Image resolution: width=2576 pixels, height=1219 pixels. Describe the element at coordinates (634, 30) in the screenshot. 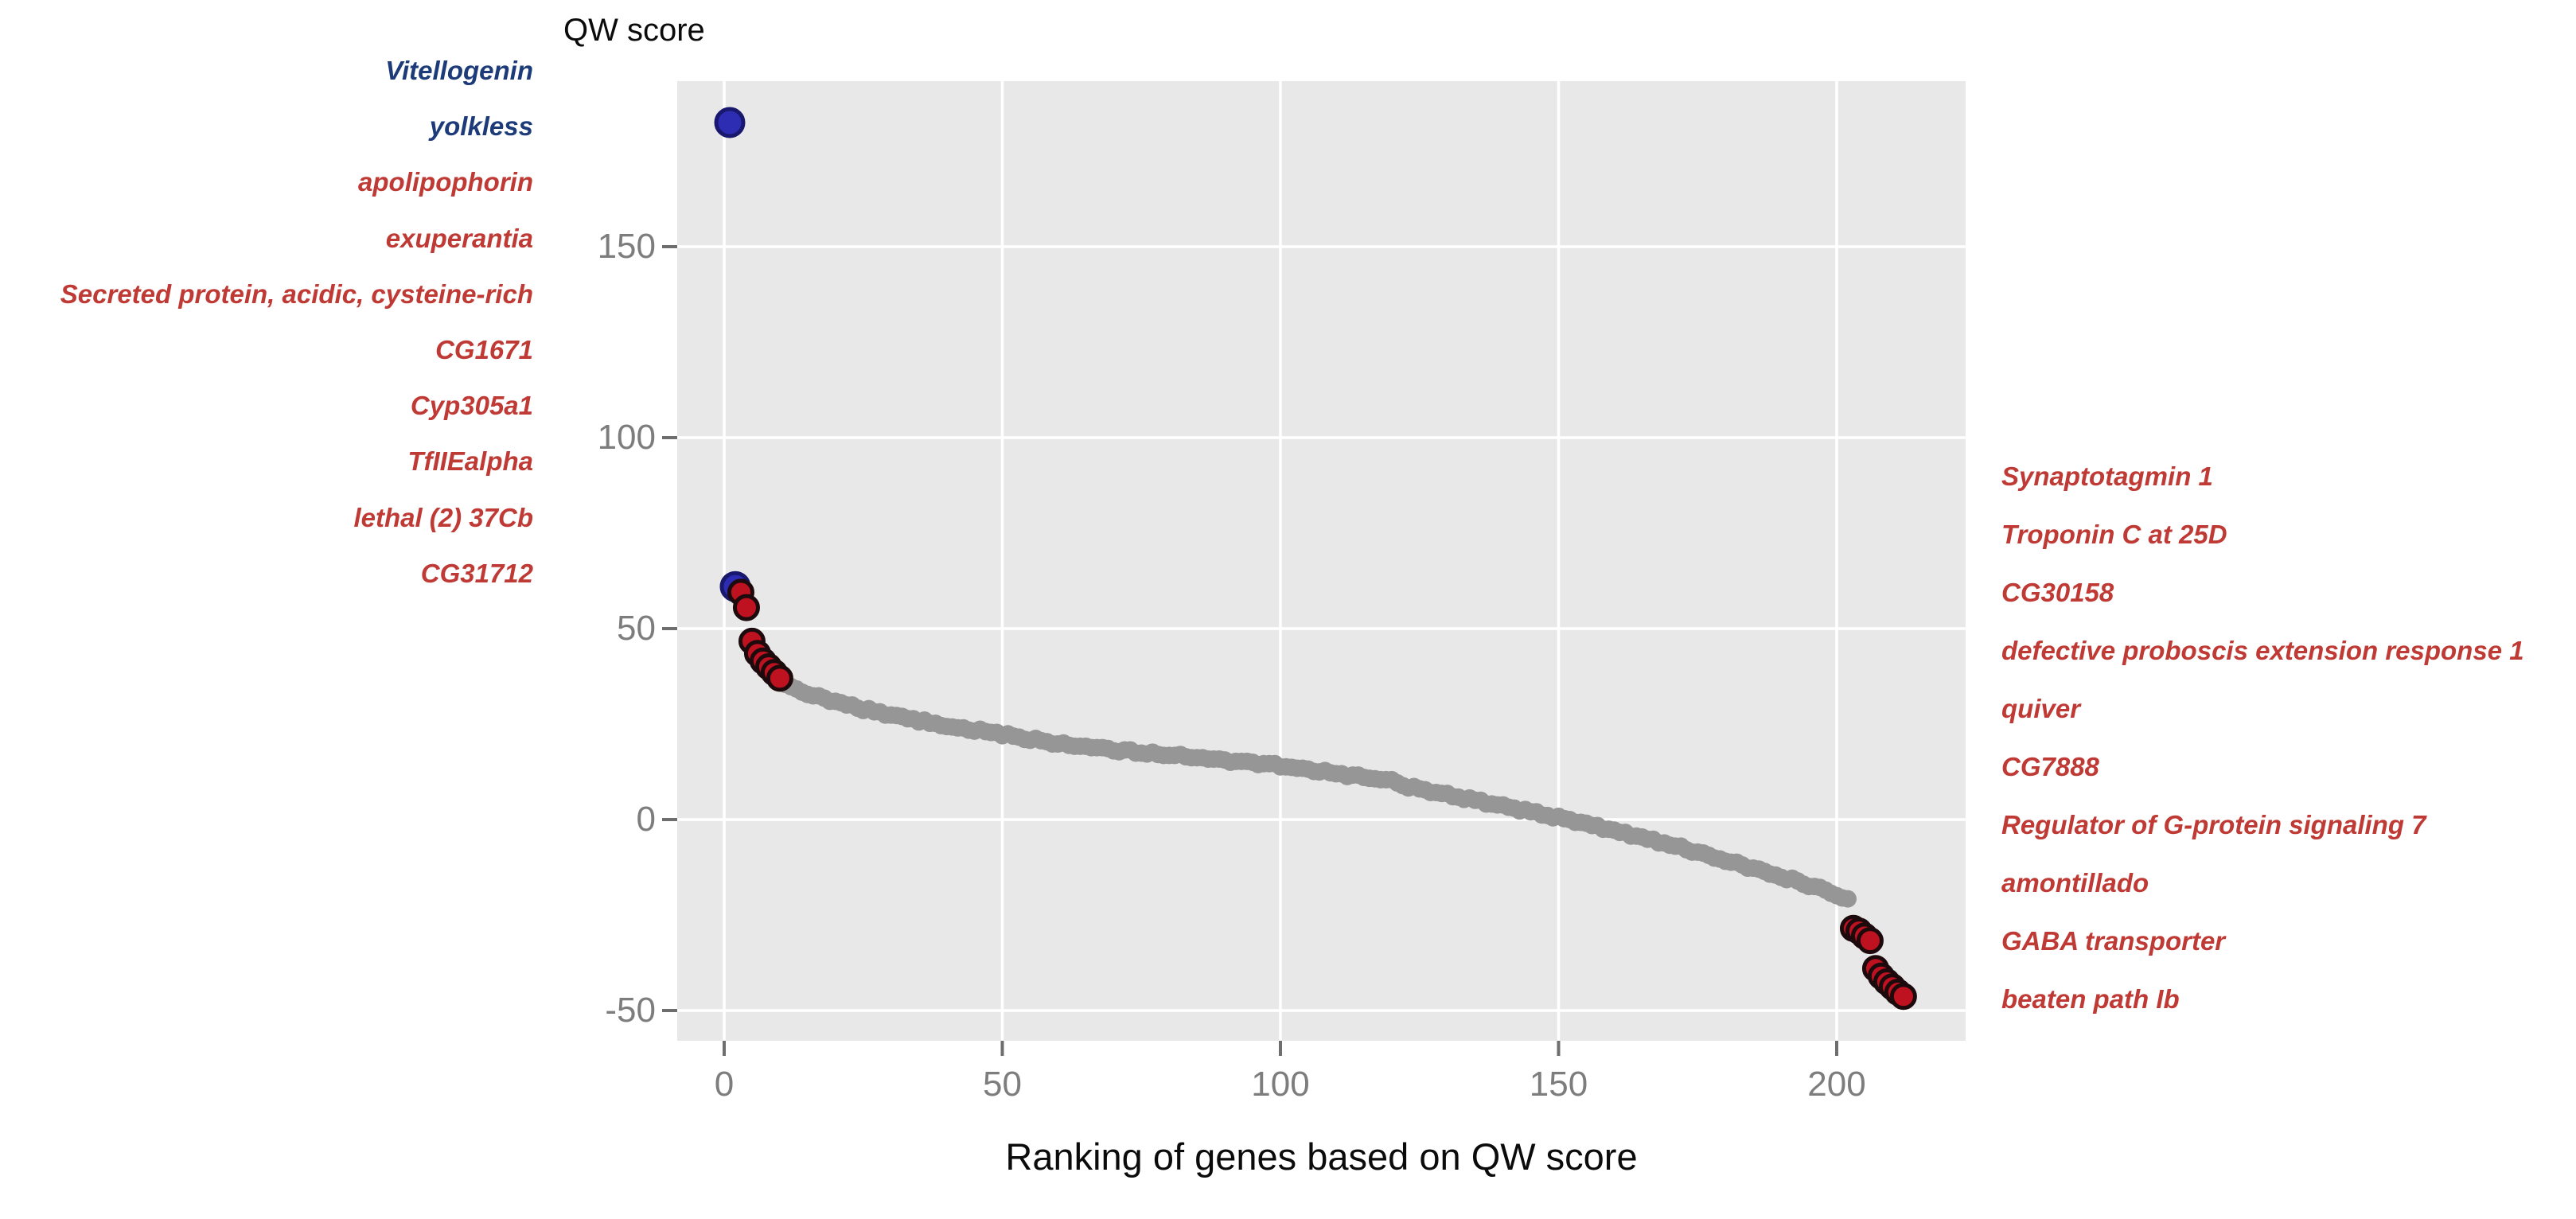

I see `y-axis-title: QW score` at that location.